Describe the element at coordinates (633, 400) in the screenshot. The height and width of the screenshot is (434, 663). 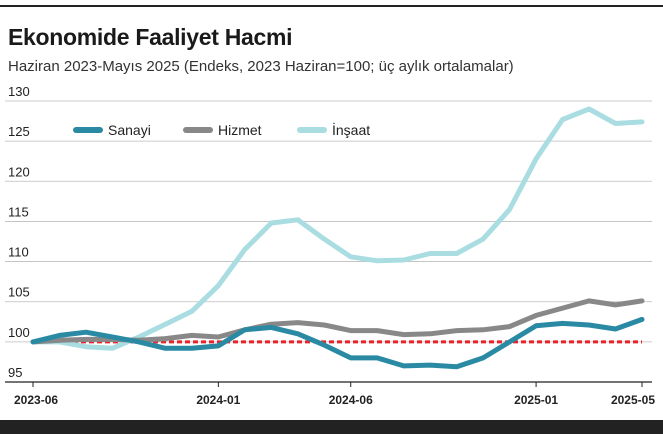
I see `x-tick-label: 2025-05` at that location.